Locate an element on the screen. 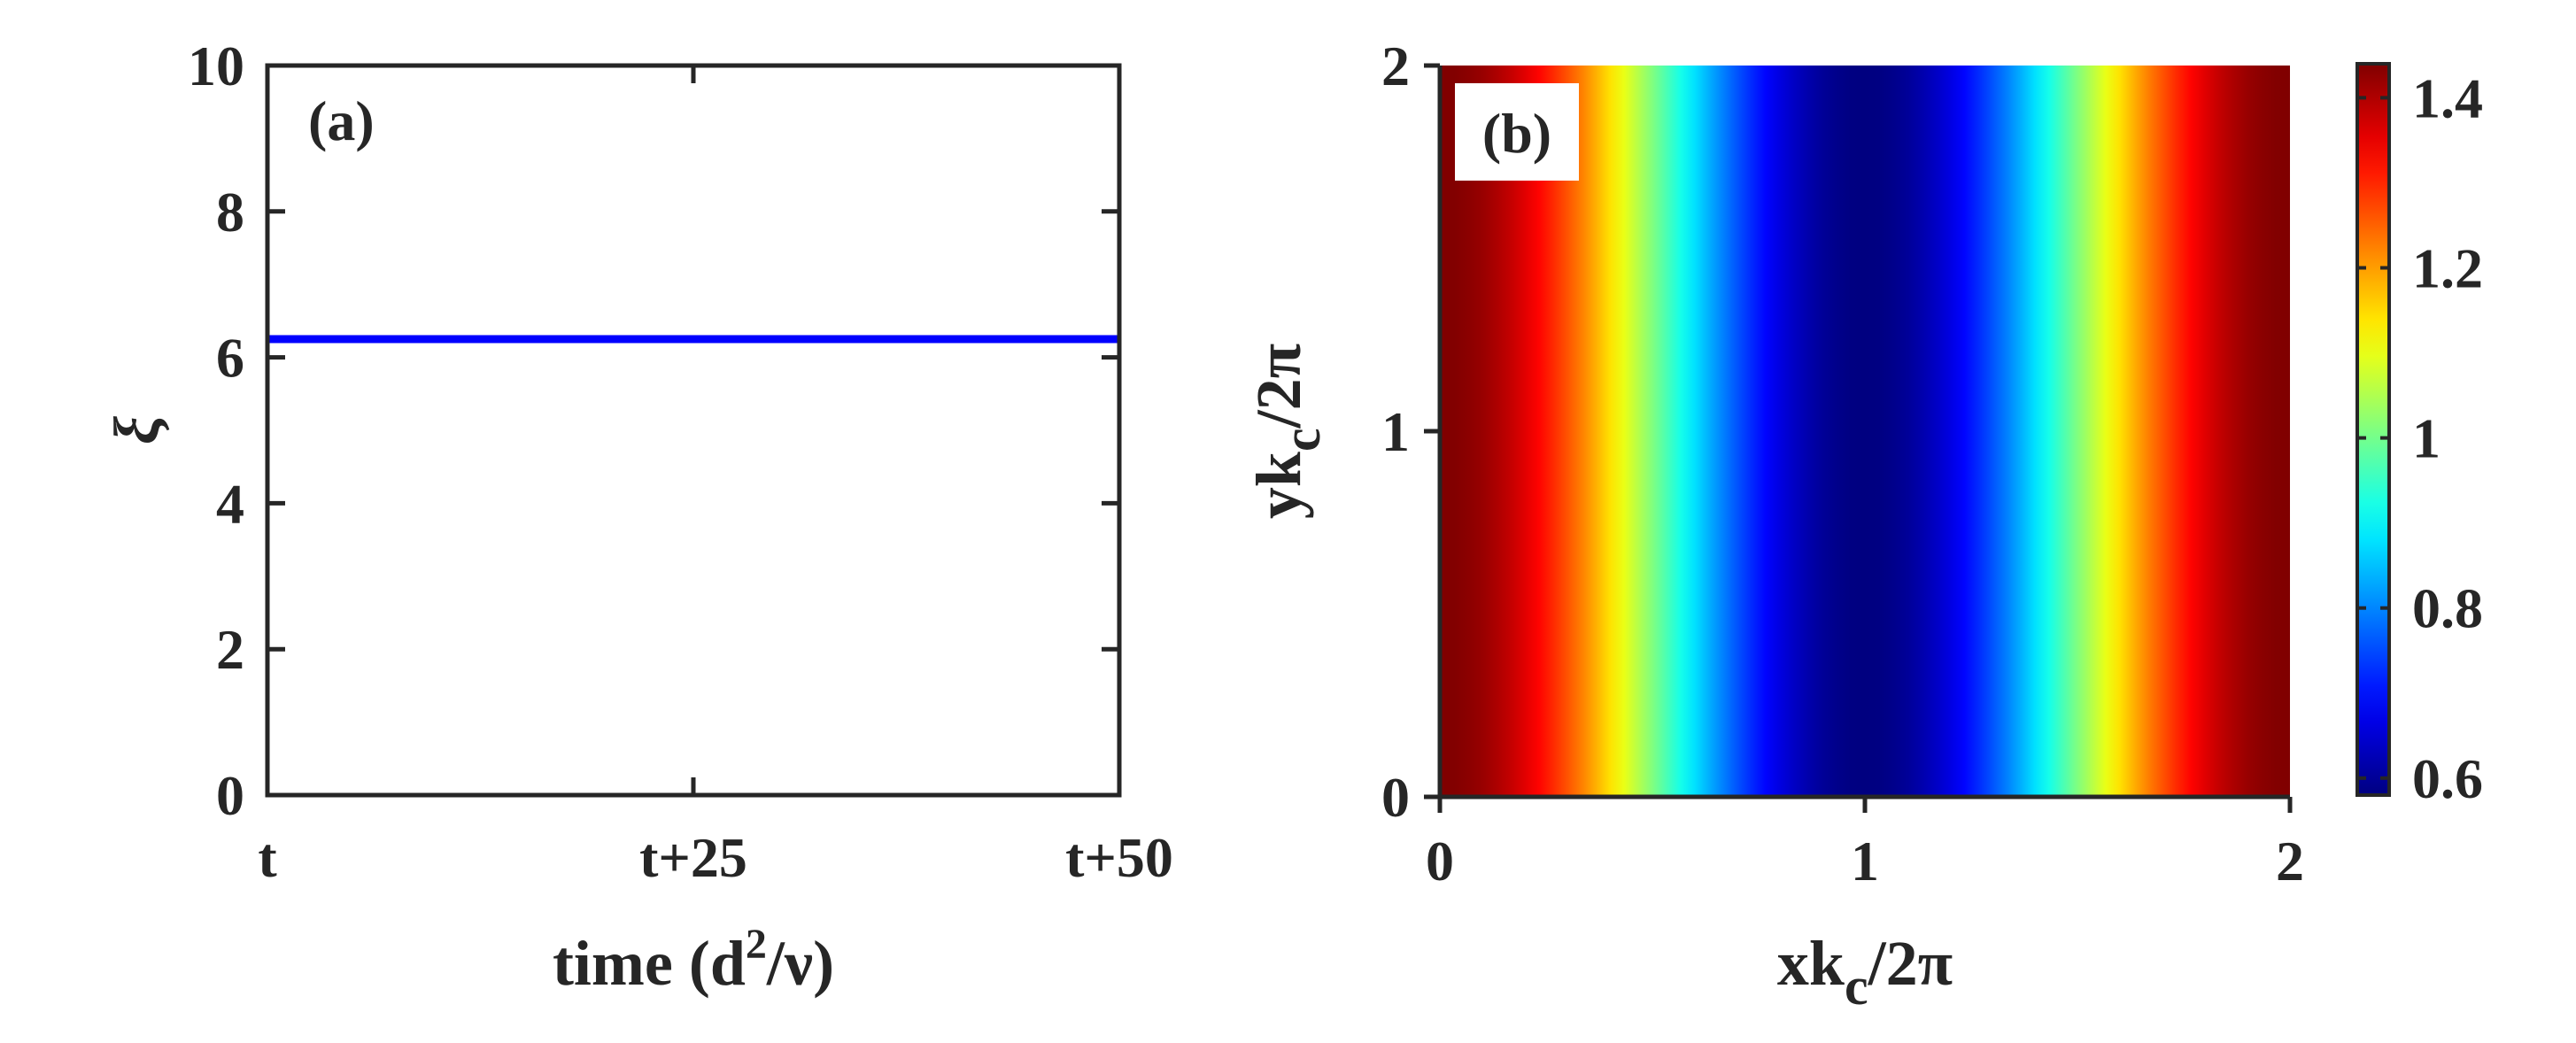  panel-b-xlabel-sub: c is located at coordinates (1856, 986).